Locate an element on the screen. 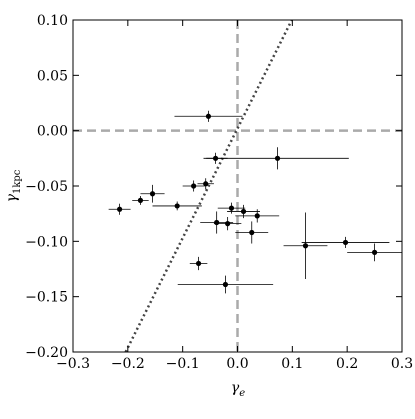  y-tick-label: −0.20 is located at coordinates (46, 353).